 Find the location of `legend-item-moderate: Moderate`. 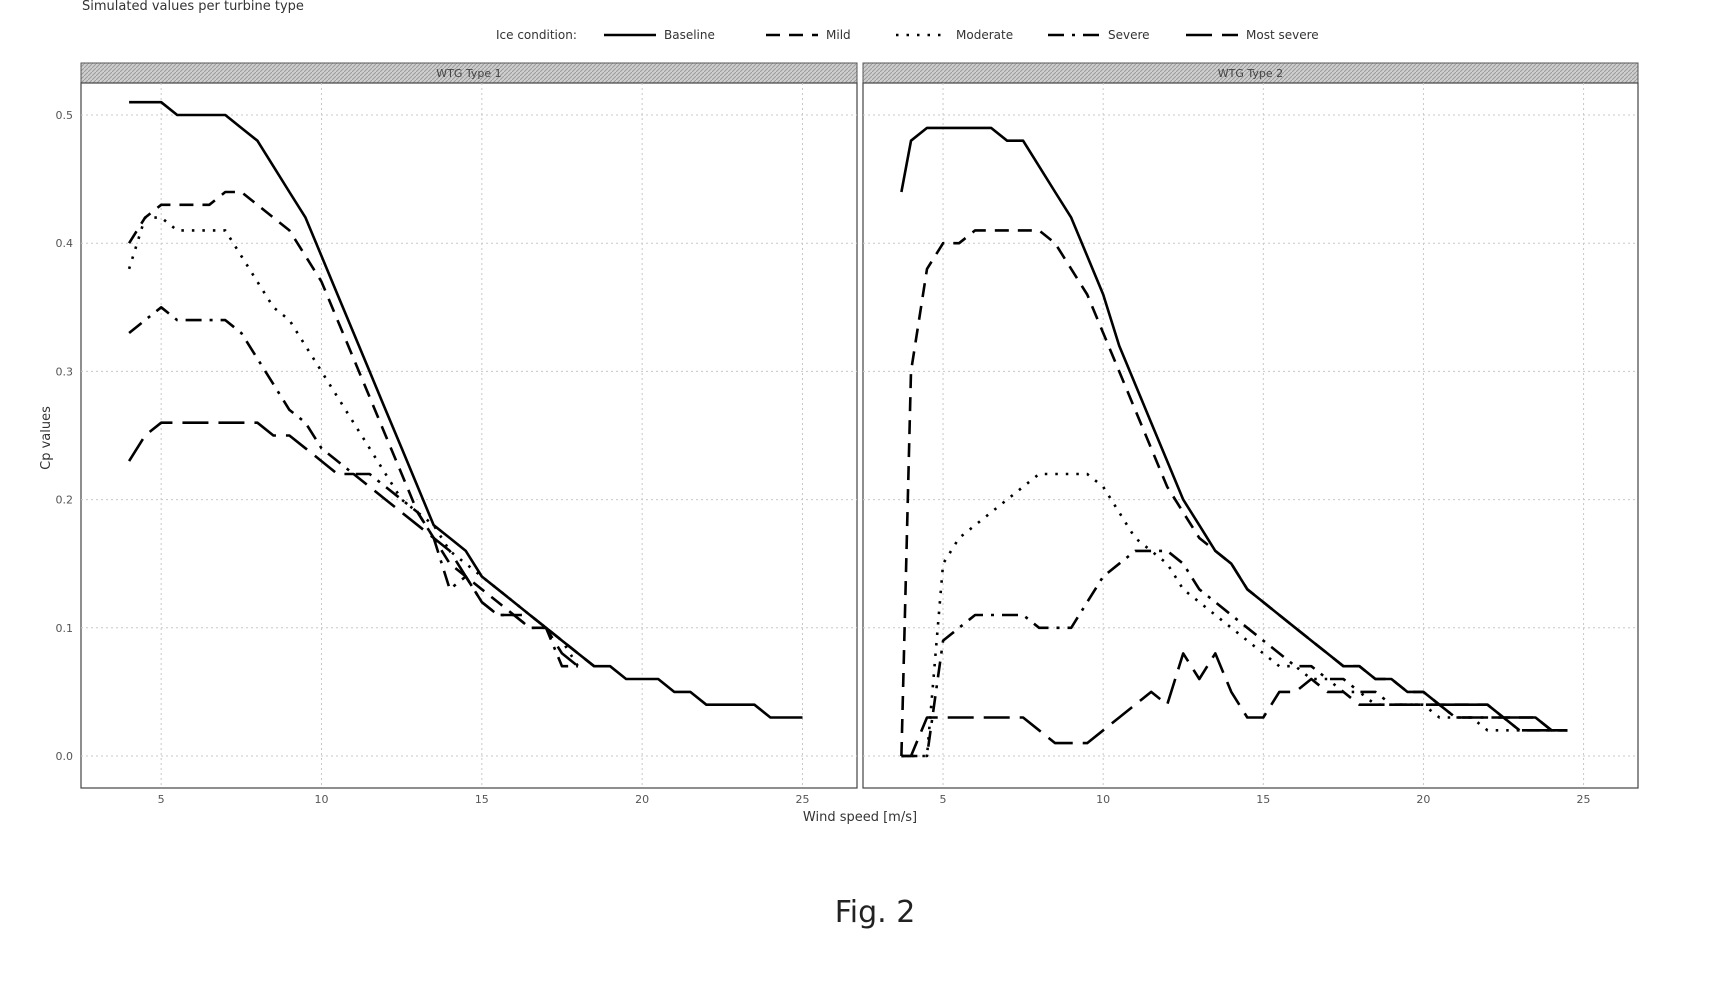

legend-item-moderate: Moderate is located at coordinates (954, 35).